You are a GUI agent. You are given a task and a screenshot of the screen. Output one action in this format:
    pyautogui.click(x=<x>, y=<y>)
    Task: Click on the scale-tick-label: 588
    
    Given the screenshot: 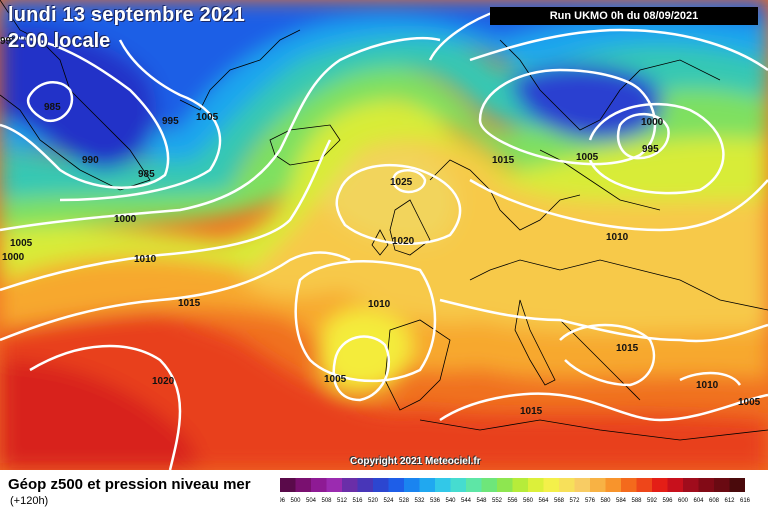 What is the action you would take?
    pyautogui.click(x=636, y=500)
    